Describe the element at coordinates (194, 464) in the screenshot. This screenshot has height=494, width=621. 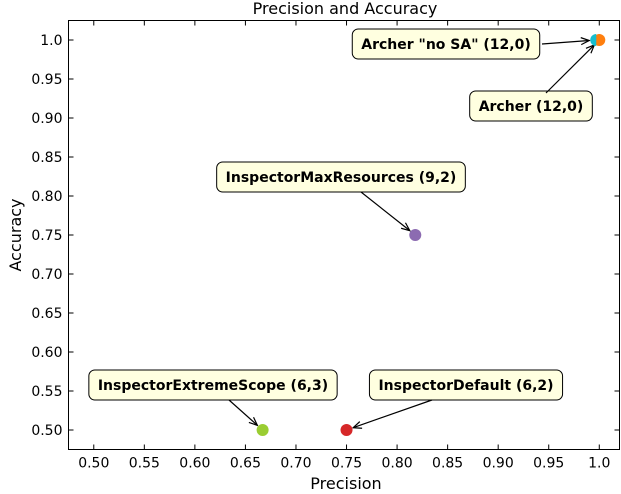
I see `x-tick-label: 0.60` at that location.